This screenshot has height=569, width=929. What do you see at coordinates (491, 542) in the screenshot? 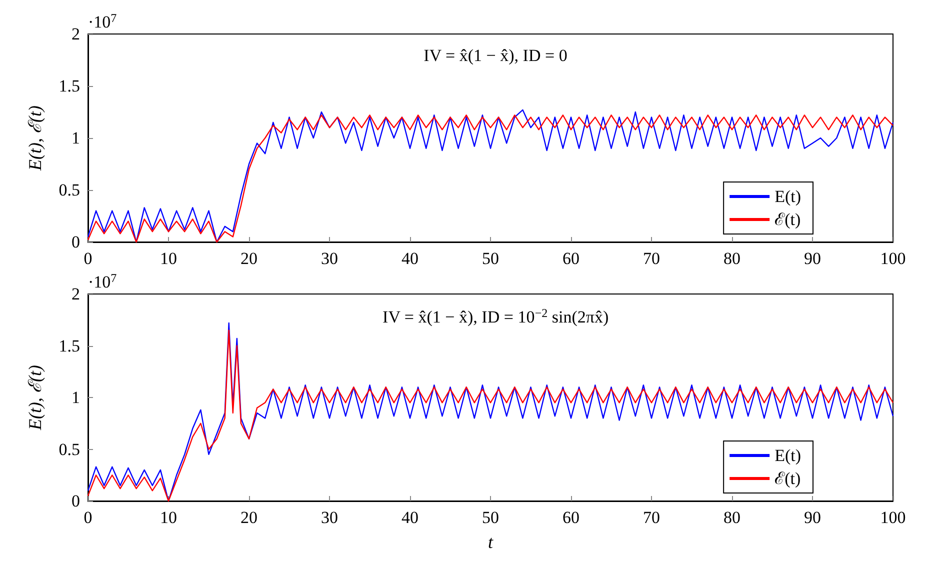
I see `x-axis-title: t` at bounding box center [491, 542].